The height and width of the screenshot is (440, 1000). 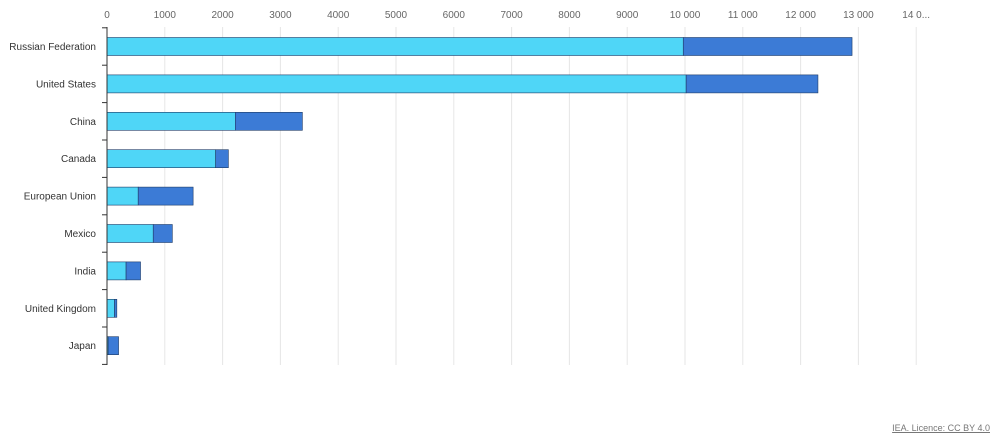 What do you see at coordinates (627, 15) in the screenshot?
I see `x-tick-label: 9000` at bounding box center [627, 15].